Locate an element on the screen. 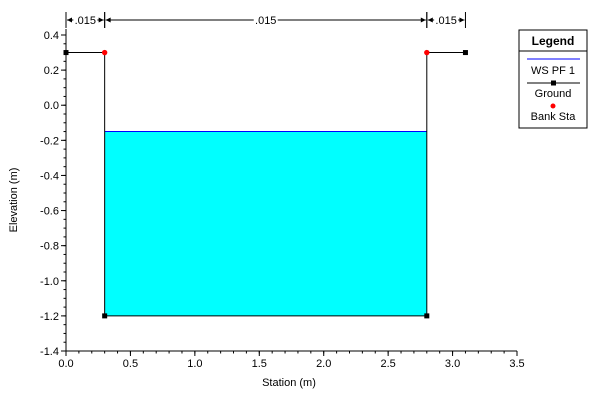  x-tick-label: 0.5 is located at coordinates (130, 364).